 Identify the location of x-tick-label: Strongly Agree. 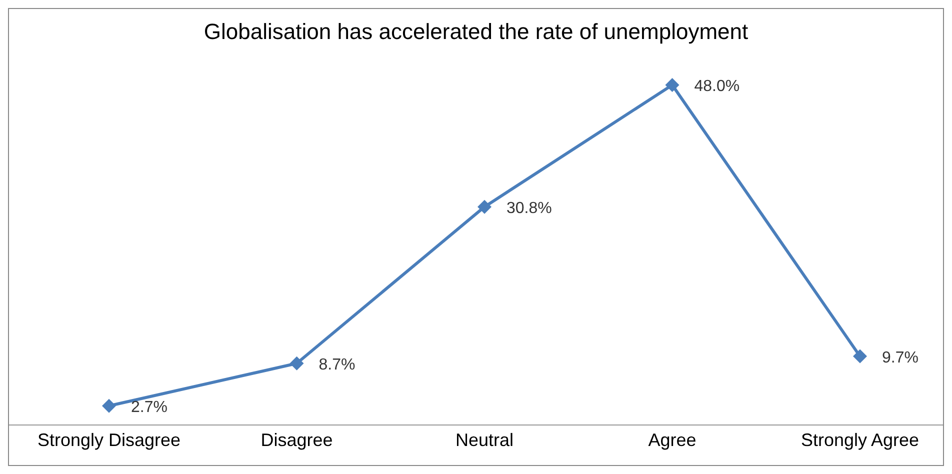
(860, 440).